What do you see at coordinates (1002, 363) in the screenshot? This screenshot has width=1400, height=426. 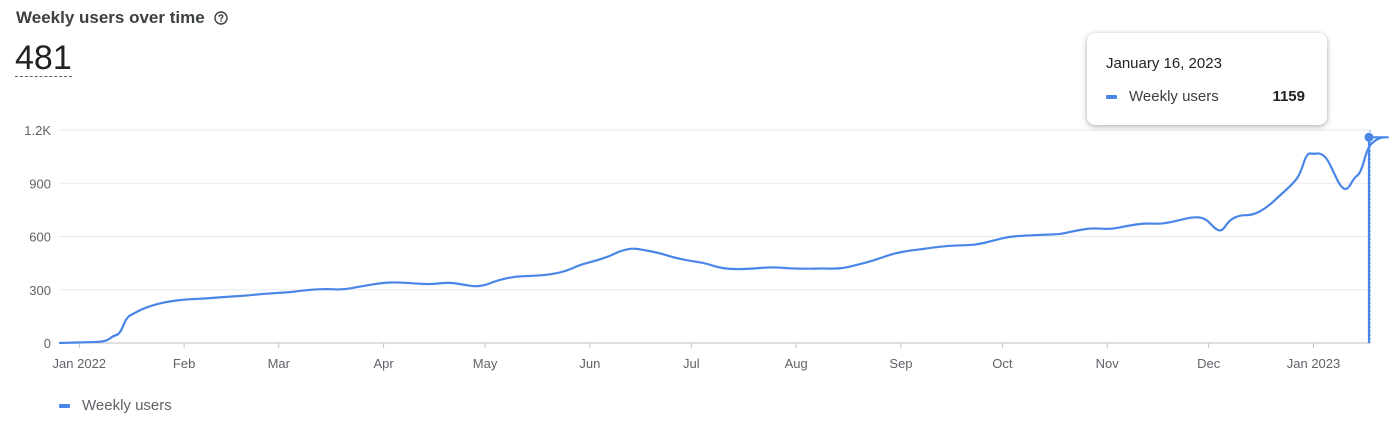 I see `x-tick-label: Oct` at bounding box center [1002, 363].